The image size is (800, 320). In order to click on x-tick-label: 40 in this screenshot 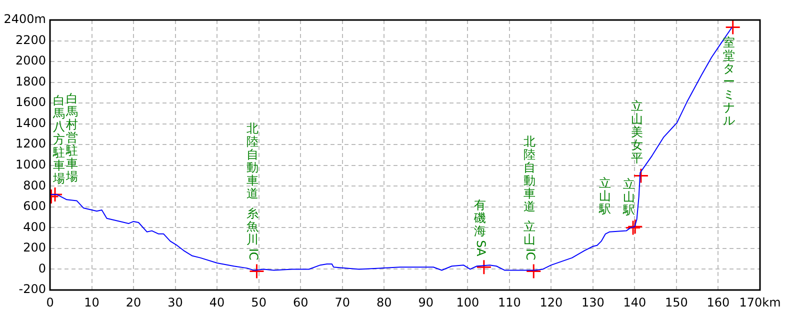, I will do `click(217, 302)`.